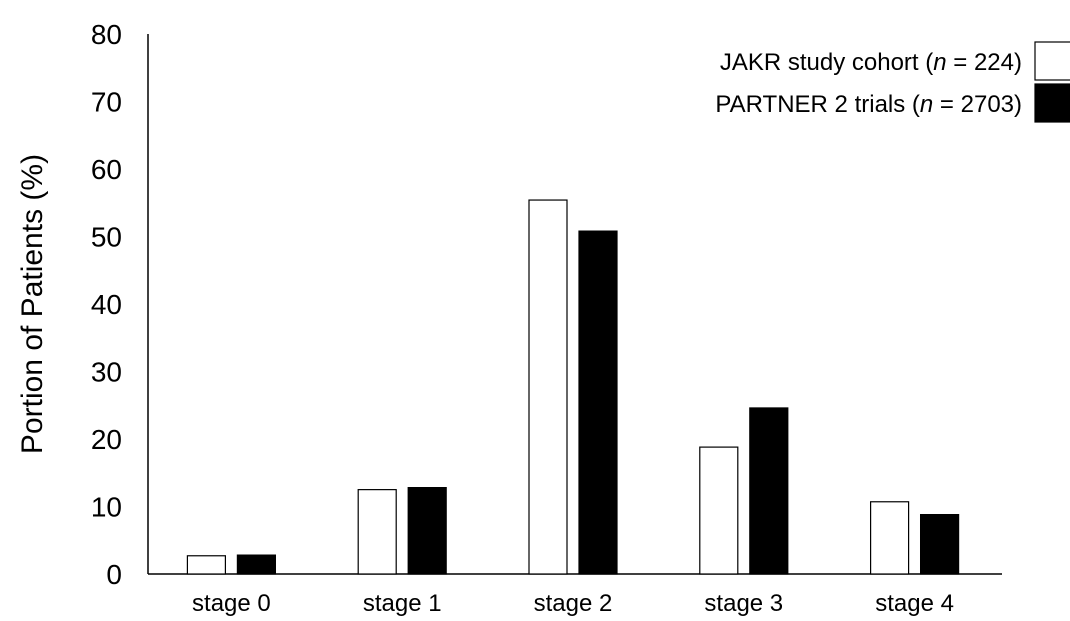  What do you see at coordinates (106, 169) in the screenshot?
I see `y-tick-label: 60` at bounding box center [106, 169].